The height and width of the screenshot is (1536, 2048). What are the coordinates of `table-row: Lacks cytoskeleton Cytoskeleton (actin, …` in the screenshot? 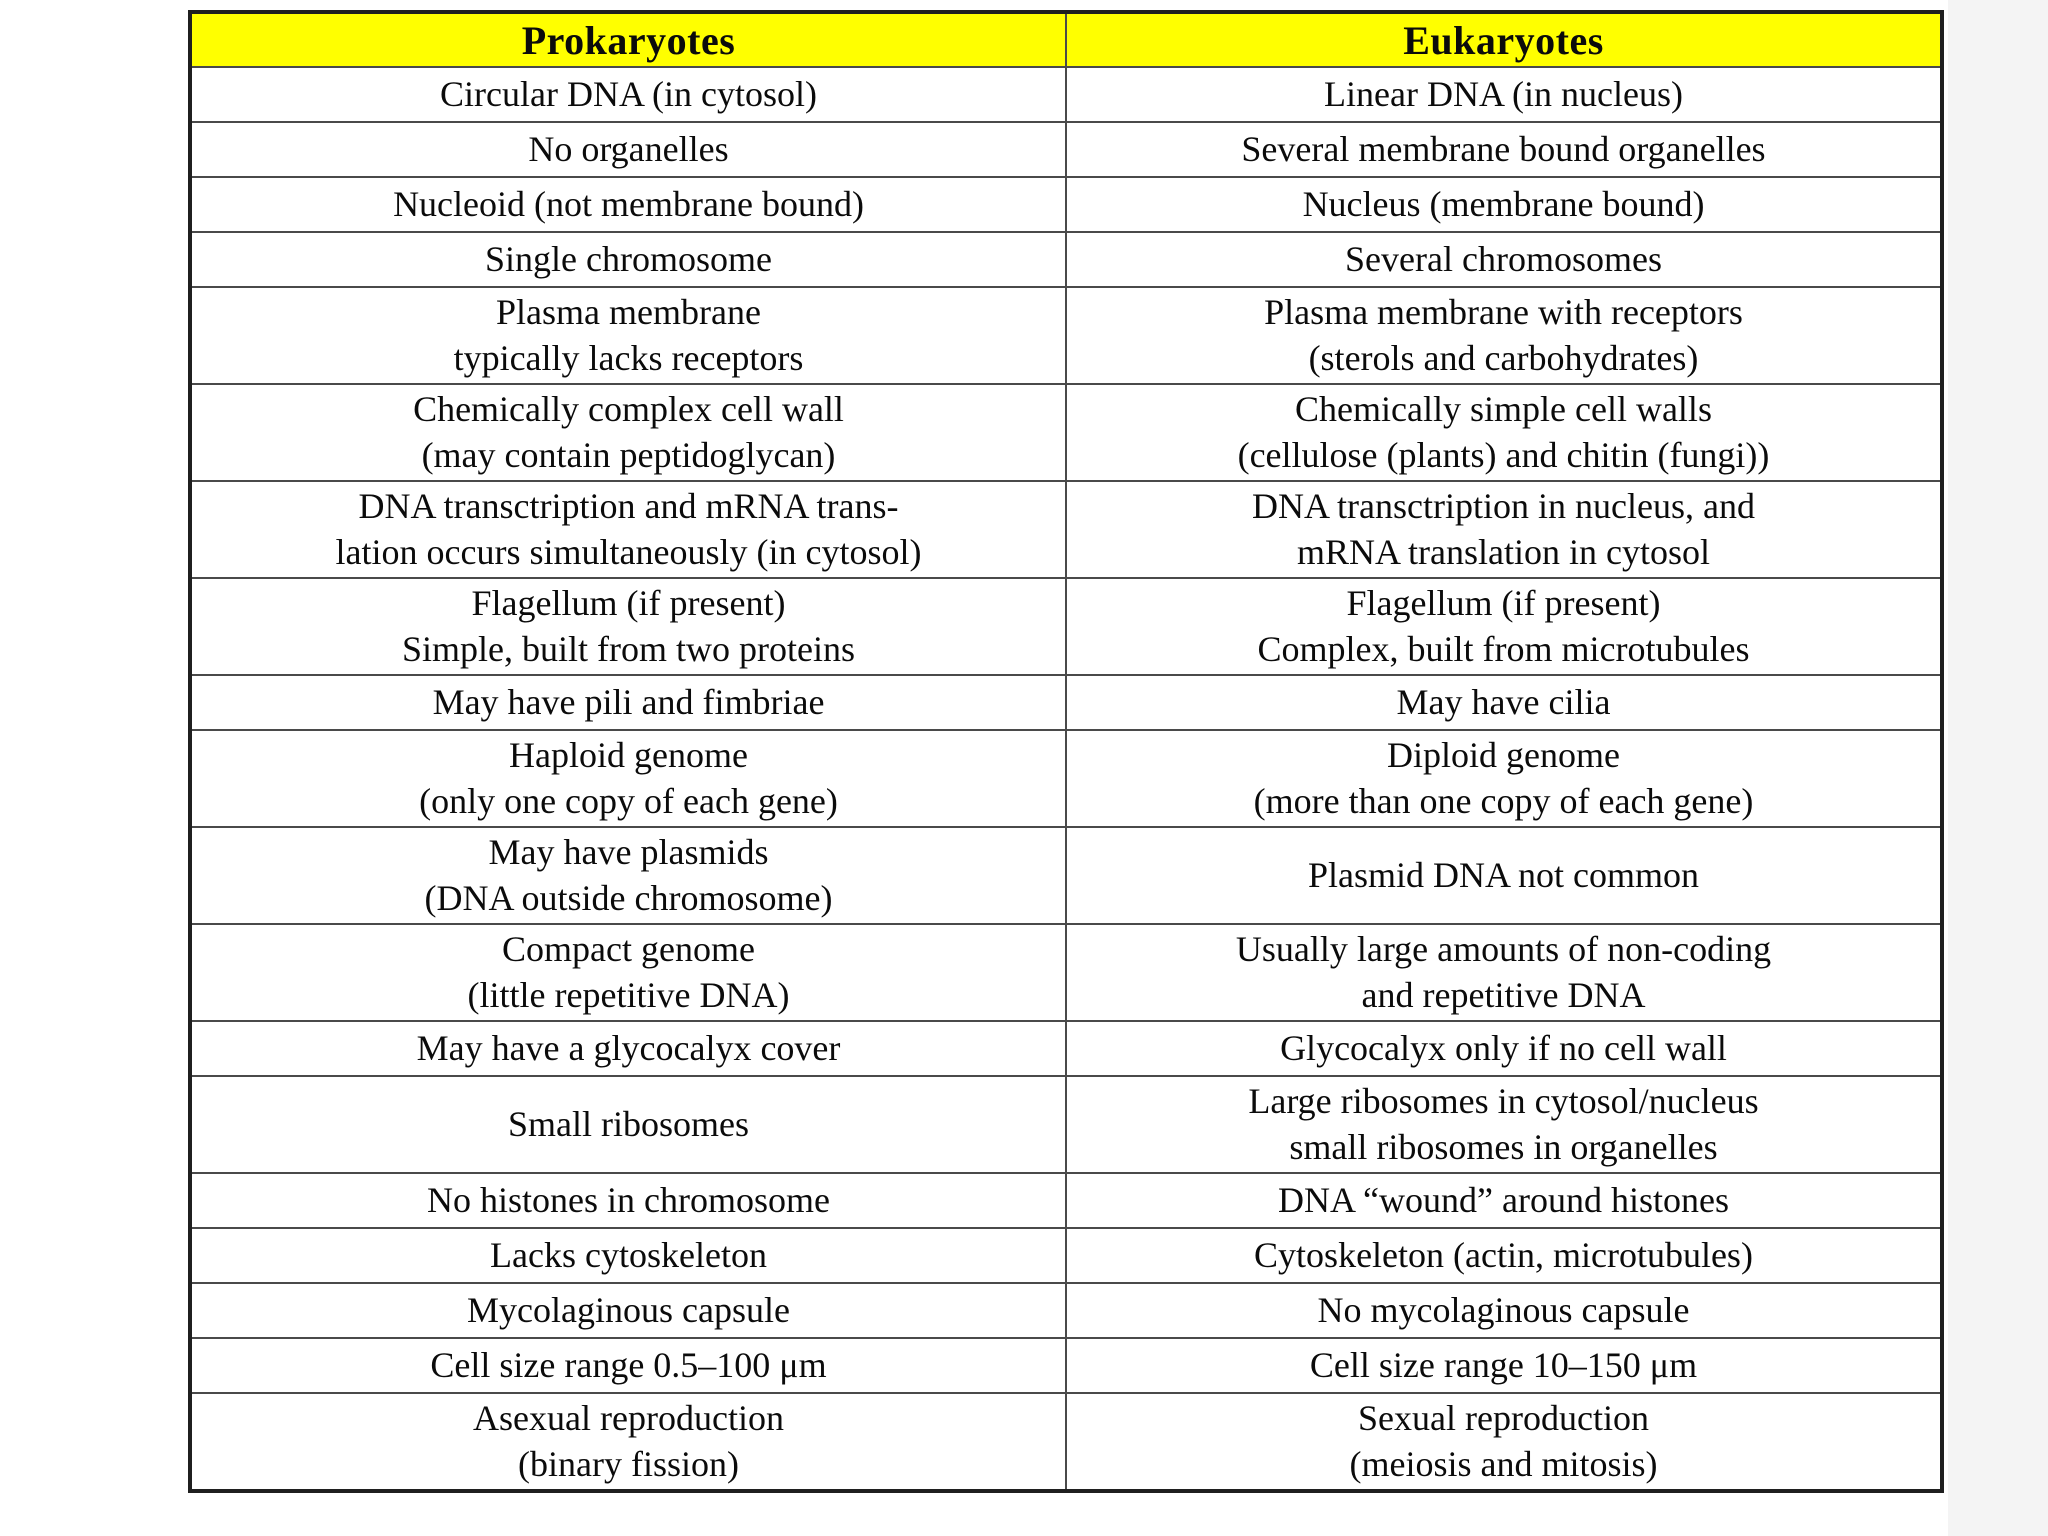 It's located at (1066, 1255).